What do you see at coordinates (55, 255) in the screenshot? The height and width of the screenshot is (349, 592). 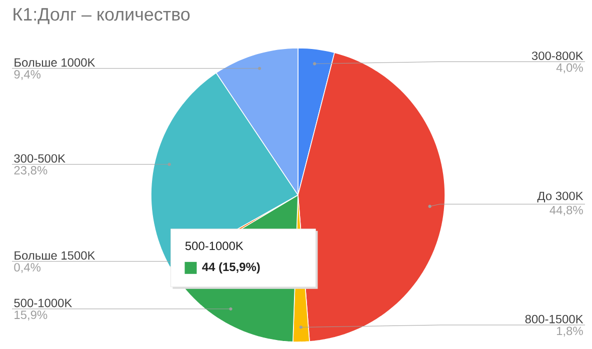 I see `slice-label: Больше 1500K` at bounding box center [55, 255].